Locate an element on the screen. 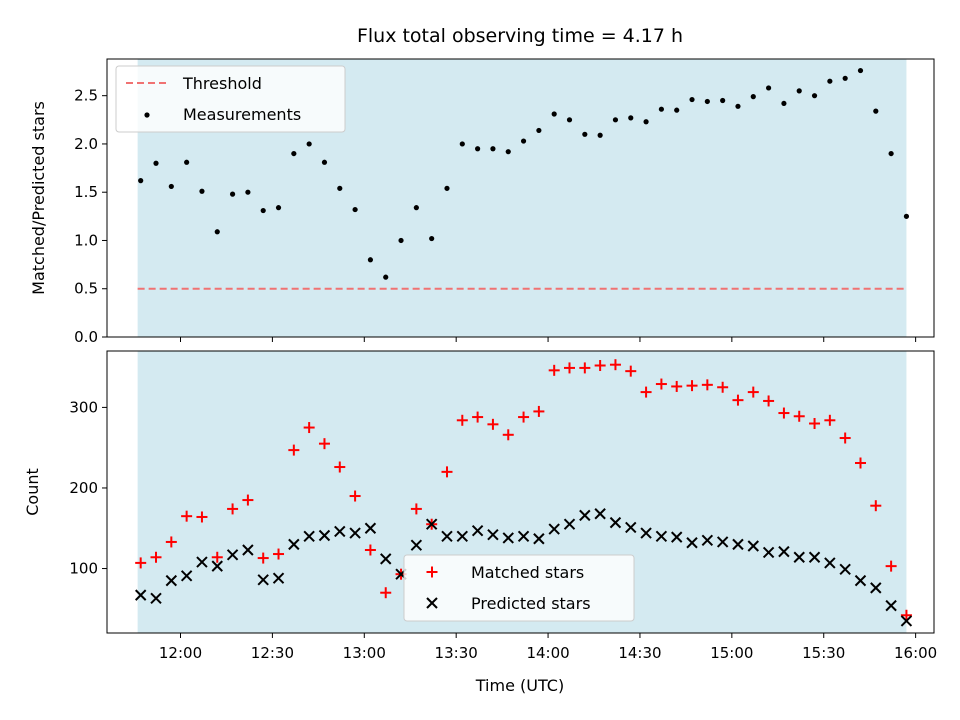 The height and width of the screenshot is (720, 960). bottom-ytick-label-1: 200 is located at coordinates (83, 488).